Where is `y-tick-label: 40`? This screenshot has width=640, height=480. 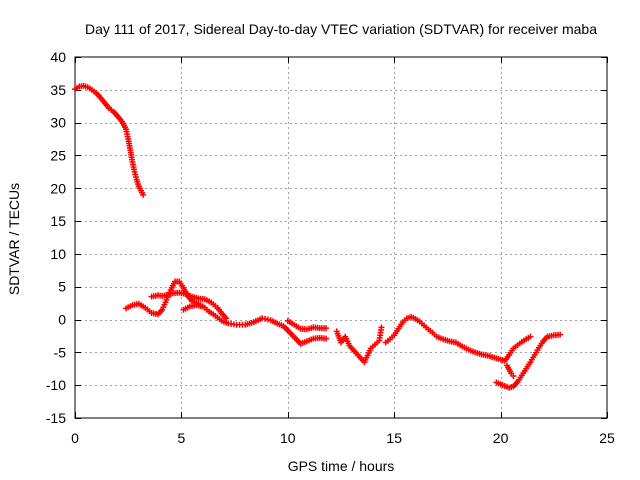
y-tick-label: 40 is located at coordinates (58, 57).